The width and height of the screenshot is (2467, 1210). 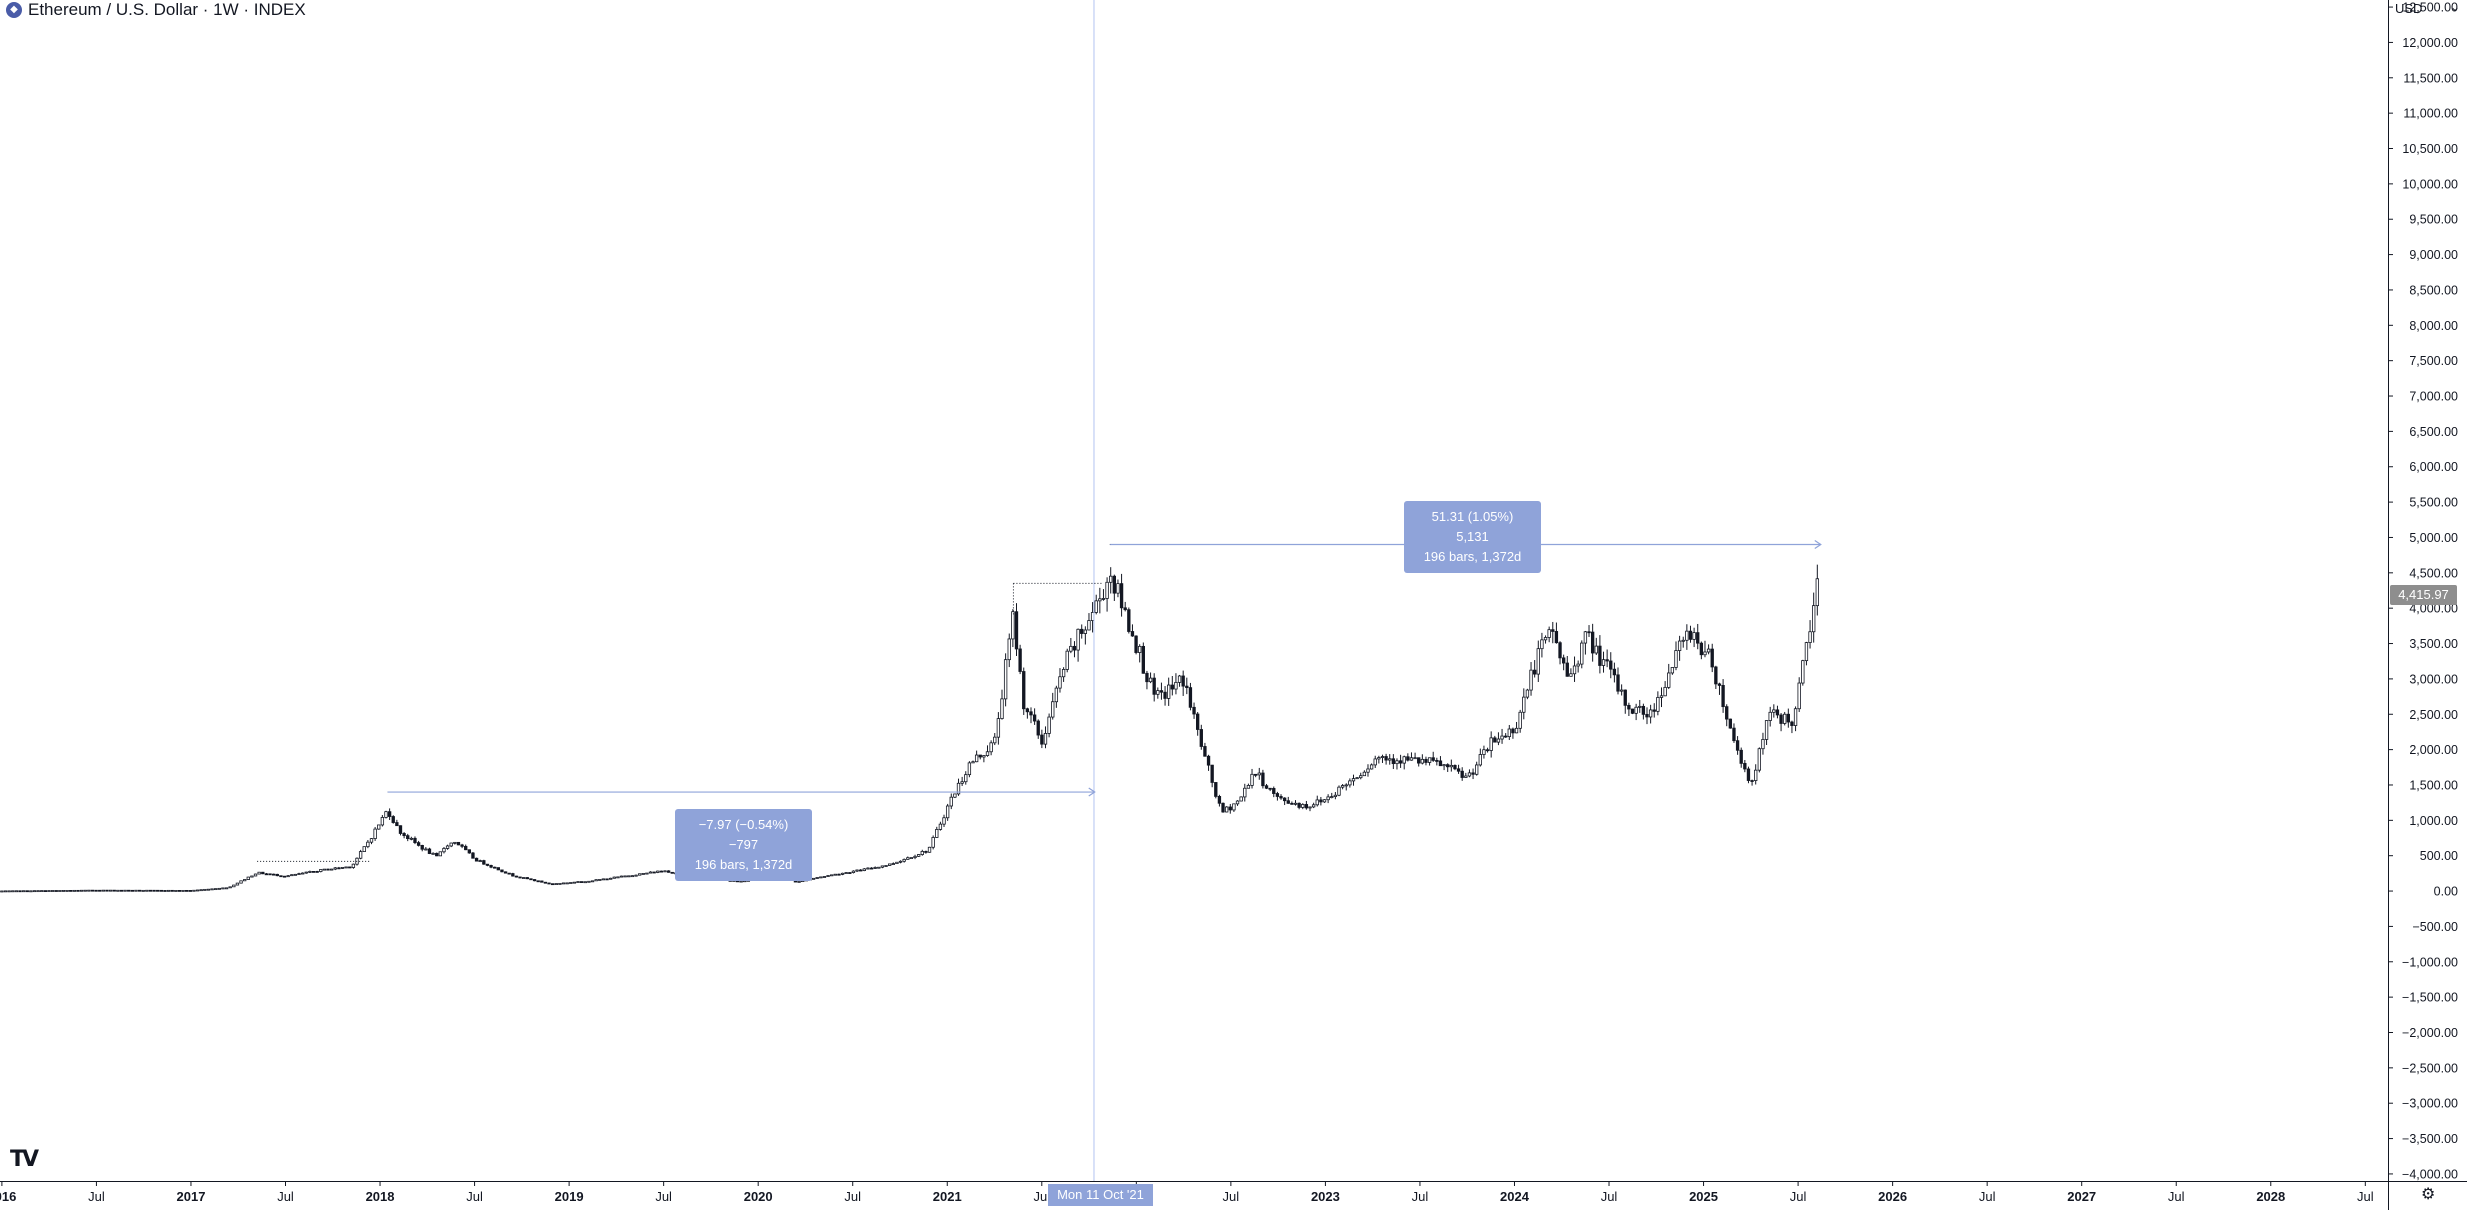 What do you see at coordinates (1100, 1195) in the screenshot?
I see `crosshair-date-label: Mon 11 Oct '21` at bounding box center [1100, 1195].